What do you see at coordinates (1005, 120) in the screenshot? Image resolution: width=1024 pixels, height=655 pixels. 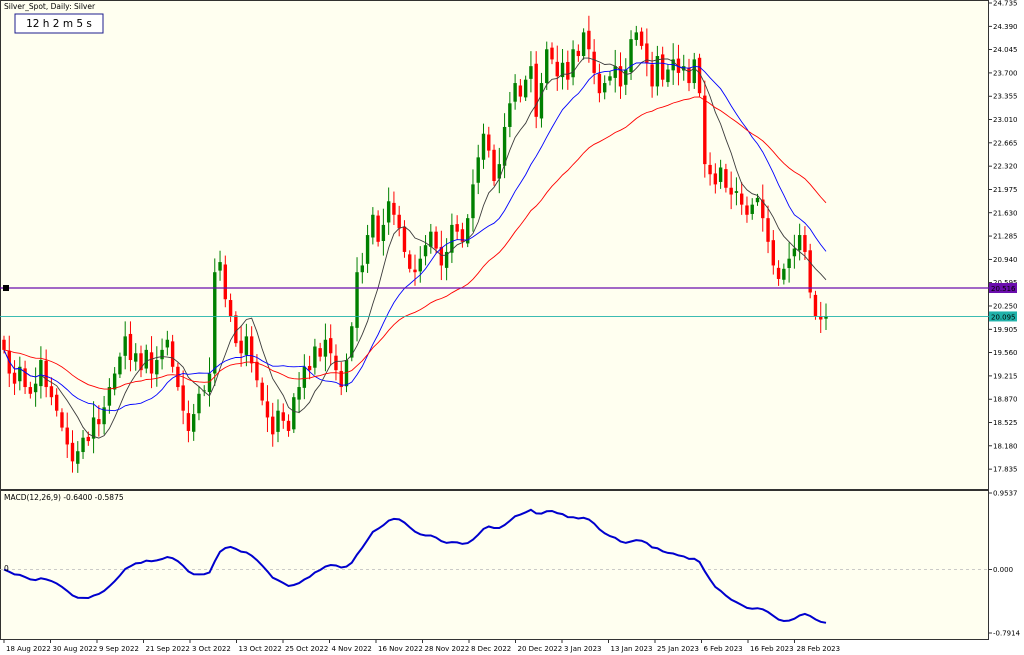 I see `price-tick-label: 23.010` at bounding box center [1005, 120].